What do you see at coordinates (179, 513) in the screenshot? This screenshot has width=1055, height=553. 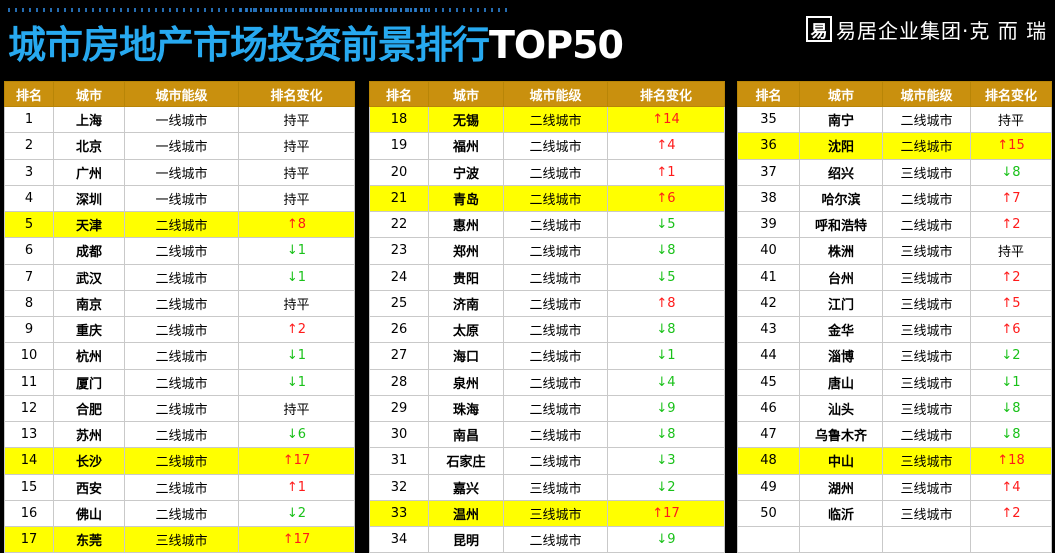 I see `table-row: 16 佛山 二线城市 ↓2` at bounding box center [179, 513].